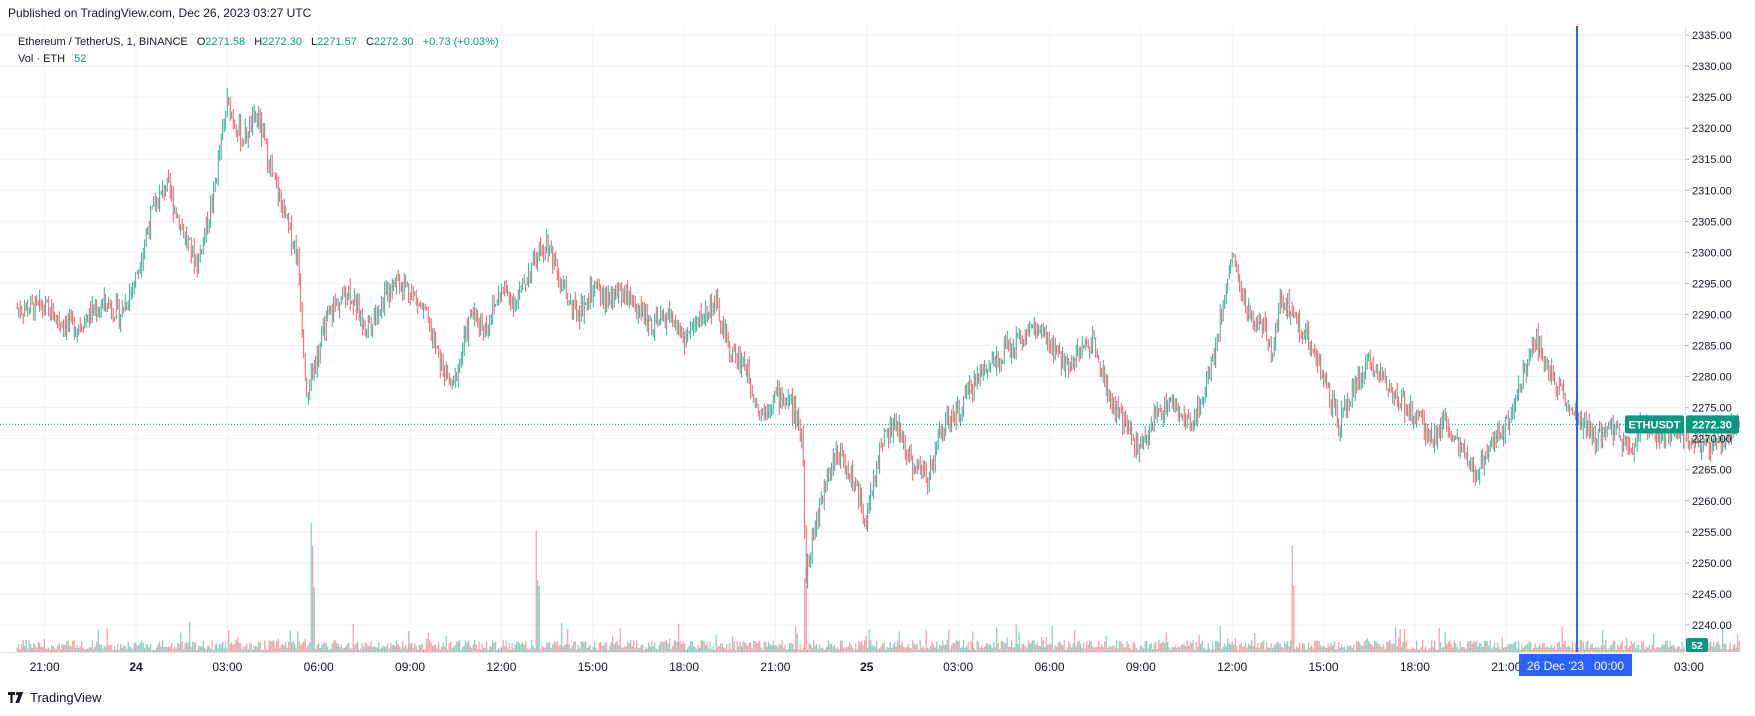 The height and width of the screenshot is (716, 1755). Describe the element at coordinates (1712, 36) in the screenshot. I see `price-axis-label: 2335.00` at that location.